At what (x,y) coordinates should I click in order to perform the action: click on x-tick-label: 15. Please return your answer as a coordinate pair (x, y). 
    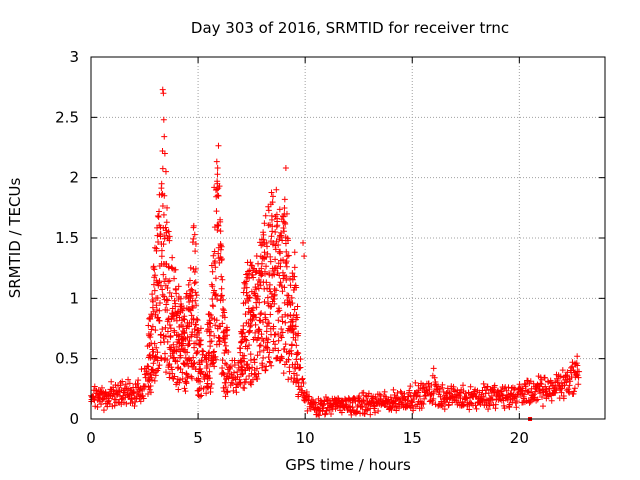
    Looking at the image, I should click on (412, 438).